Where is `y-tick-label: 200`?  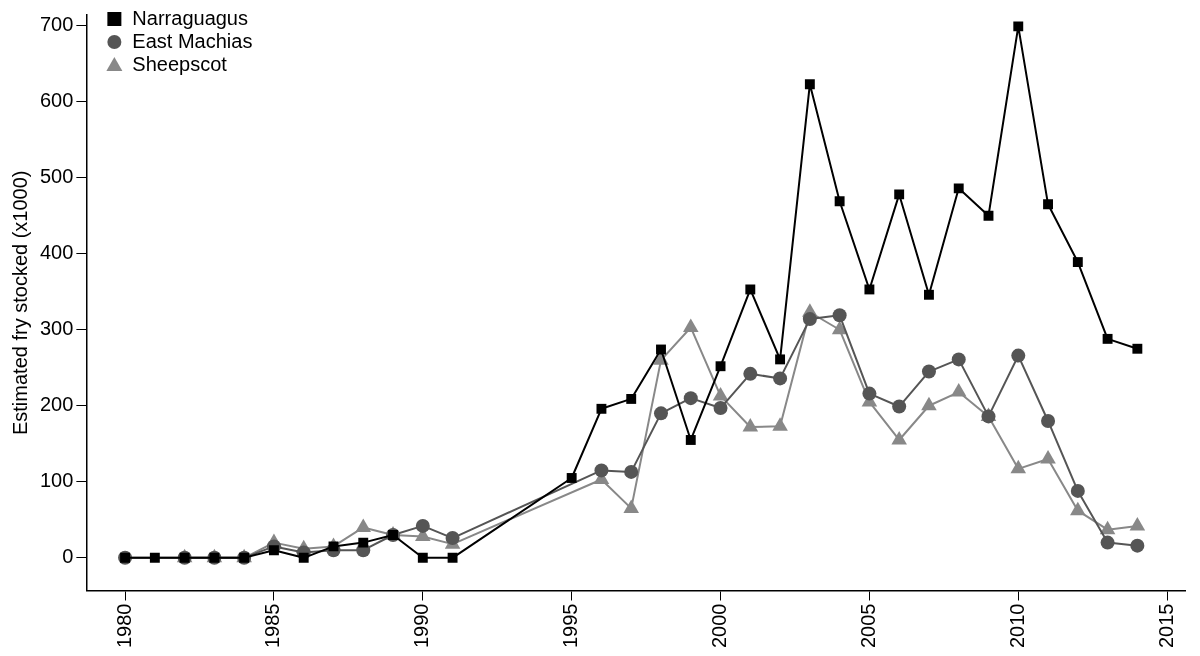 y-tick-label: 200 is located at coordinates (56, 404).